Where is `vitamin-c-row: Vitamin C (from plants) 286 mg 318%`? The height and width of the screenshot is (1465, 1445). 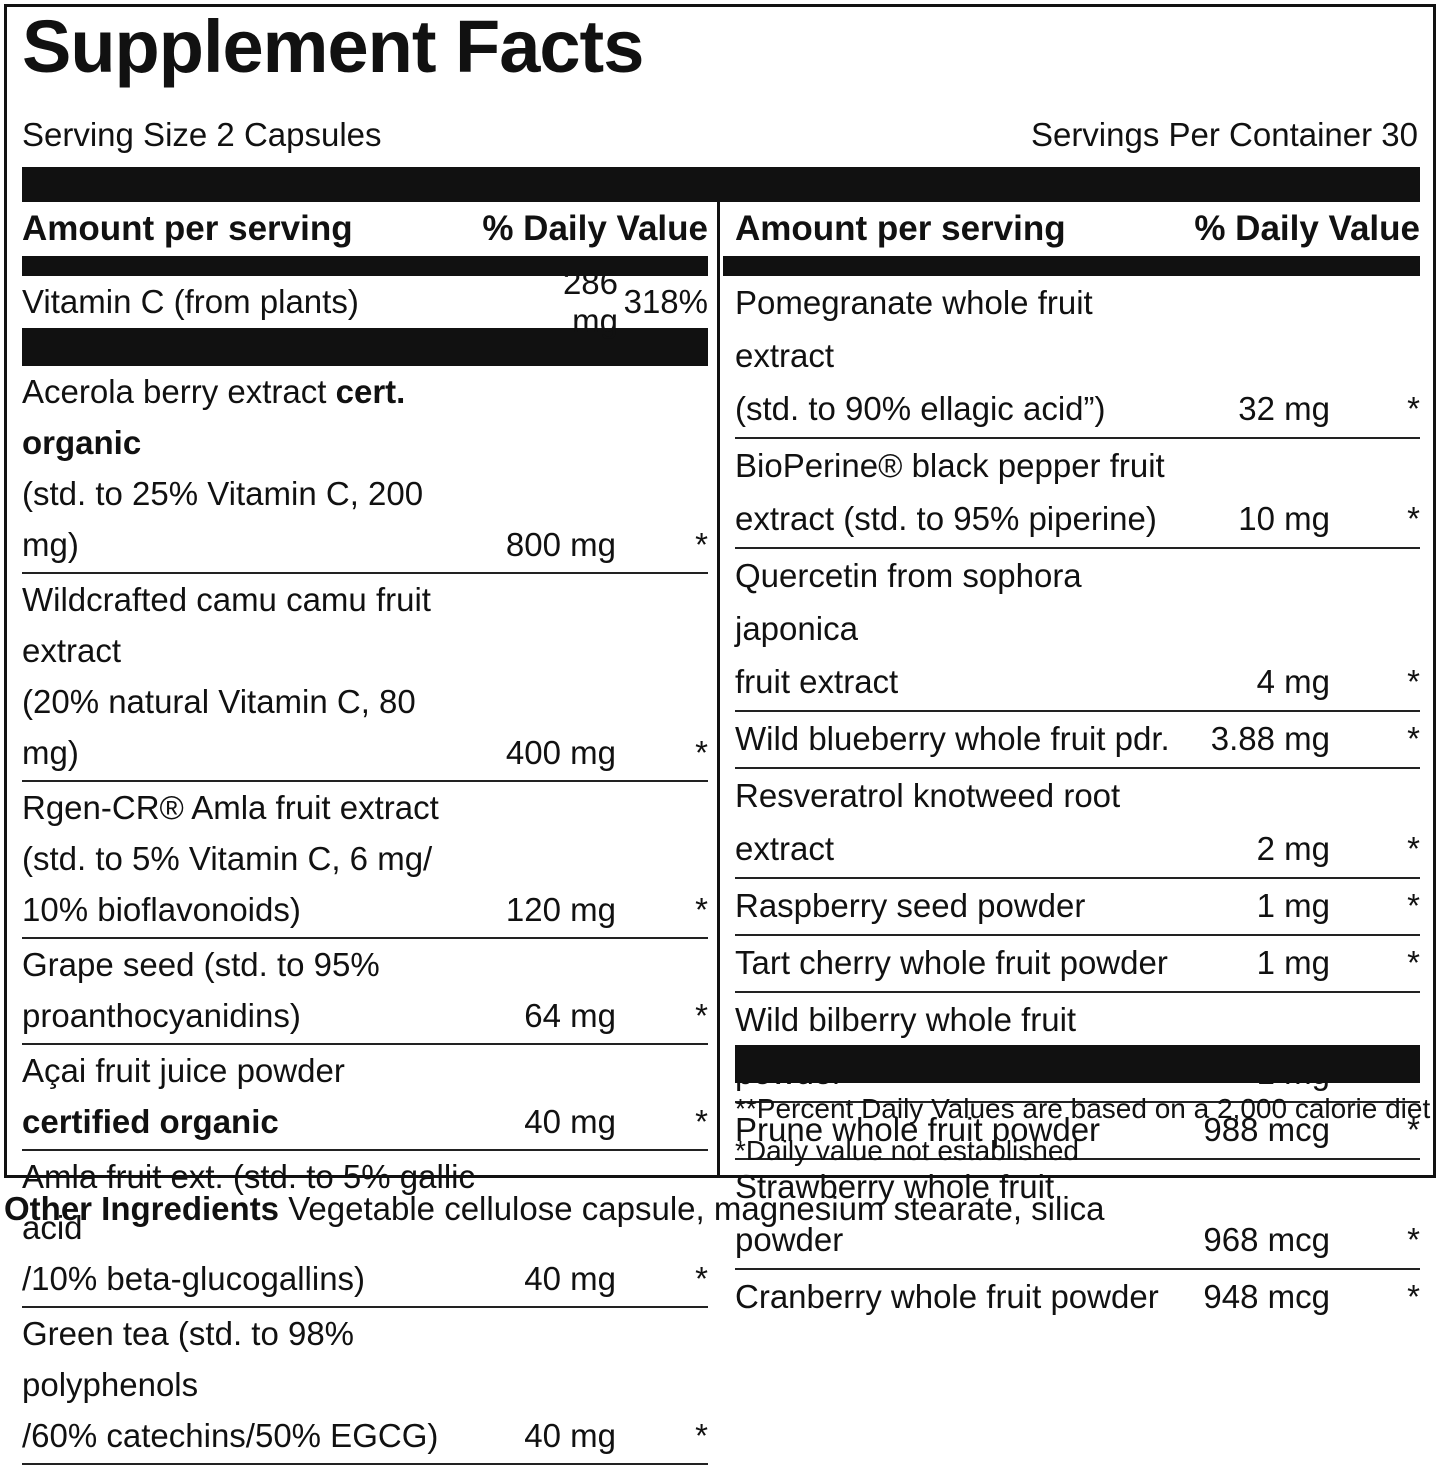
vitamin-c-row: Vitamin C (from plants) 286 mg 318% is located at coordinates (365, 301).